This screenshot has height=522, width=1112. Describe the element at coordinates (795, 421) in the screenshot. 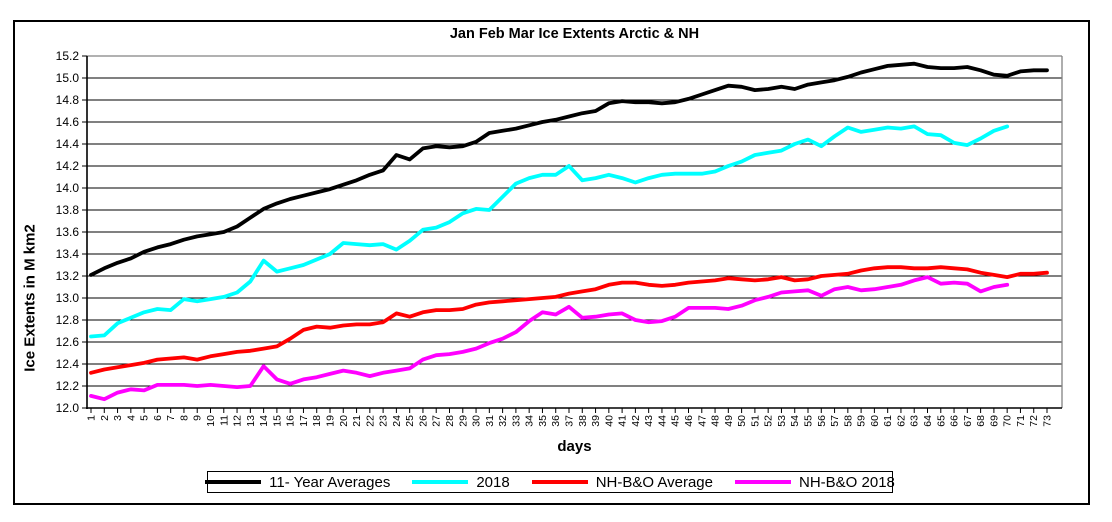

I see `svg-text: 54` at that location.